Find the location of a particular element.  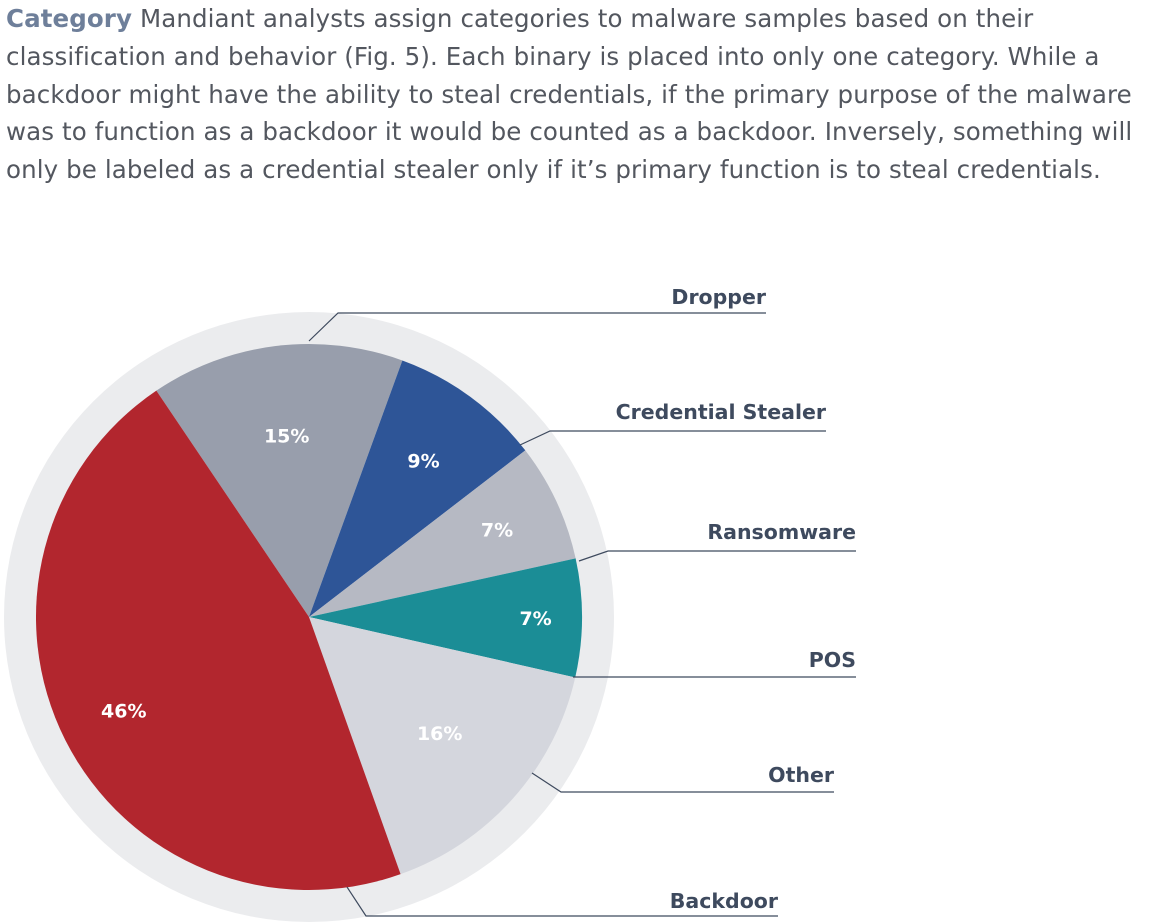

percent-label-ransomware: 7% is located at coordinates (497, 530).